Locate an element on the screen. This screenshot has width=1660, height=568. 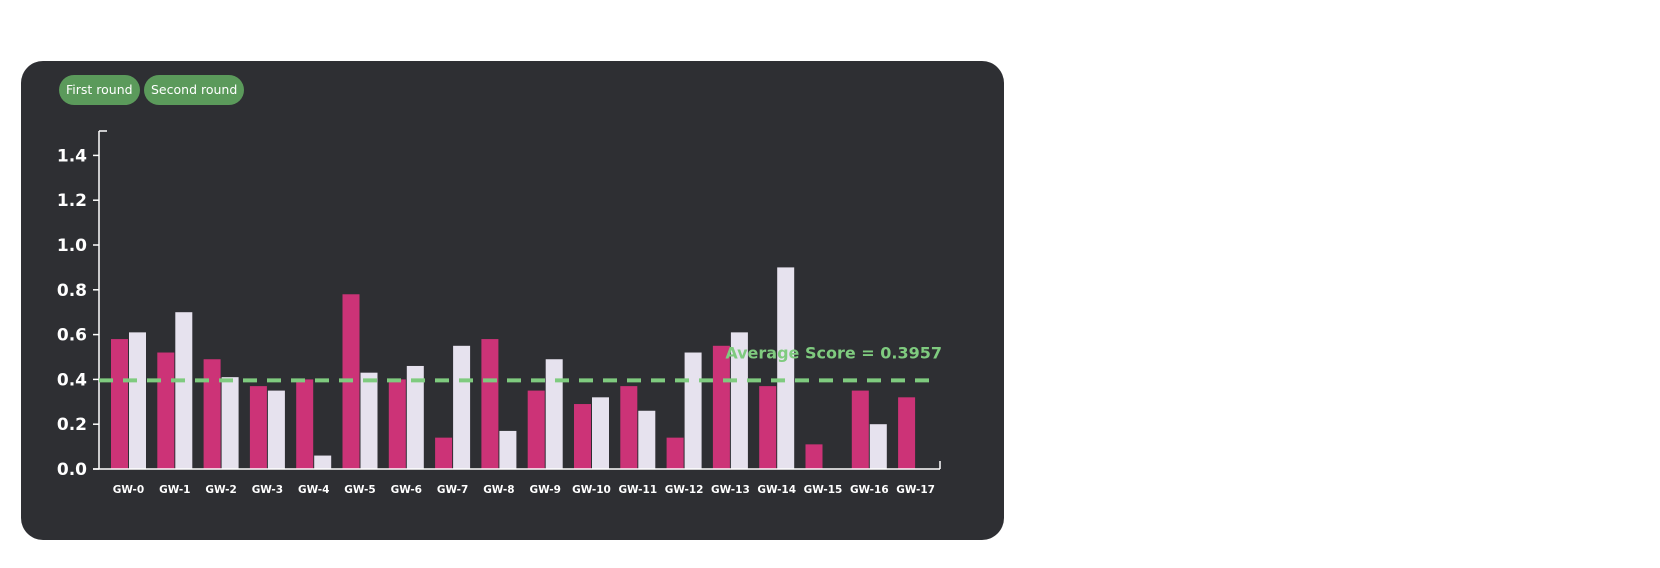
x-tick-label: GW-12 is located at coordinates (684, 490).